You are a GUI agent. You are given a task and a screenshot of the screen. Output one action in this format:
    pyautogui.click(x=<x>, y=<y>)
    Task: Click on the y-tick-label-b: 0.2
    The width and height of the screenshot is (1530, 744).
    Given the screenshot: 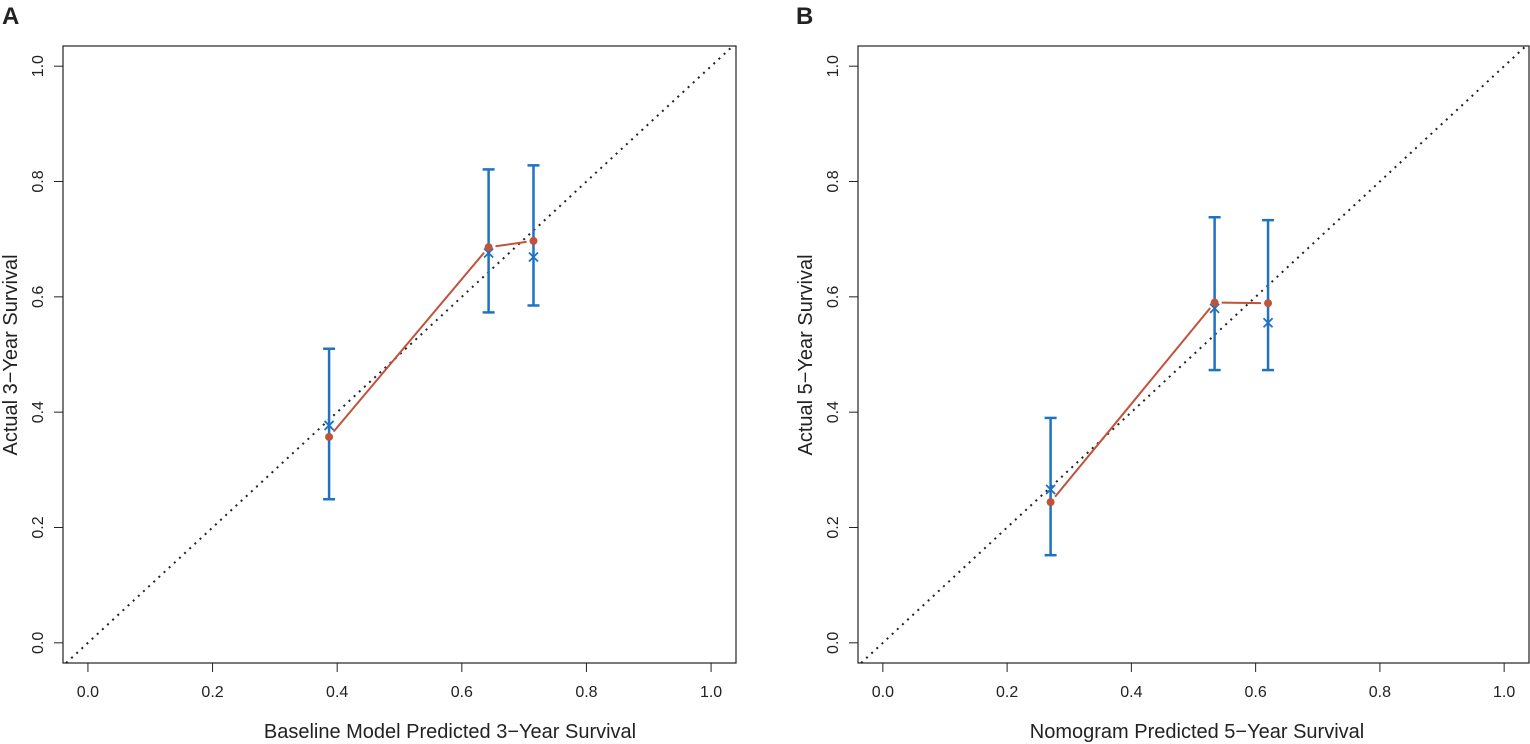 What is the action you would take?
    pyautogui.click(x=833, y=527)
    